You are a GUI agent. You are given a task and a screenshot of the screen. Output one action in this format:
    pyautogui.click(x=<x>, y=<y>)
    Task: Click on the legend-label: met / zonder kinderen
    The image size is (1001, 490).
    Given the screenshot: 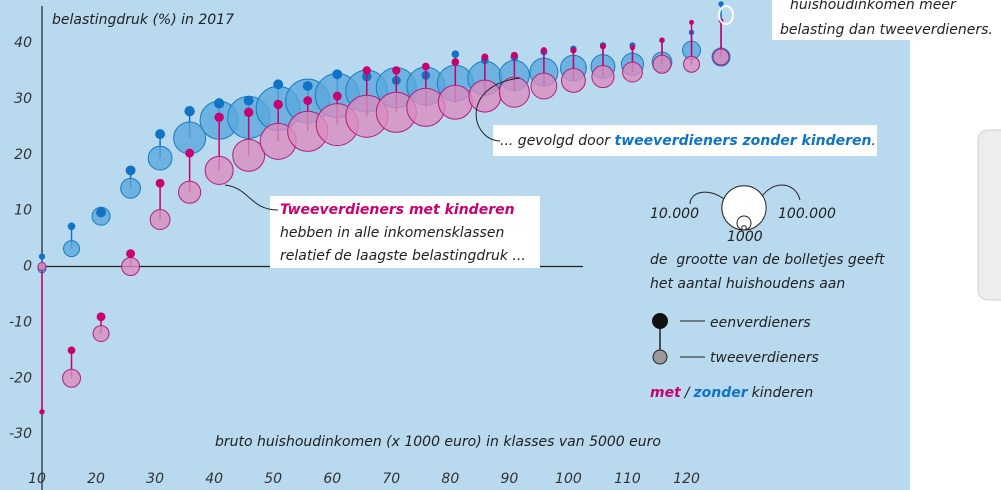 What is the action you would take?
    pyautogui.click(x=731, y=393)
    